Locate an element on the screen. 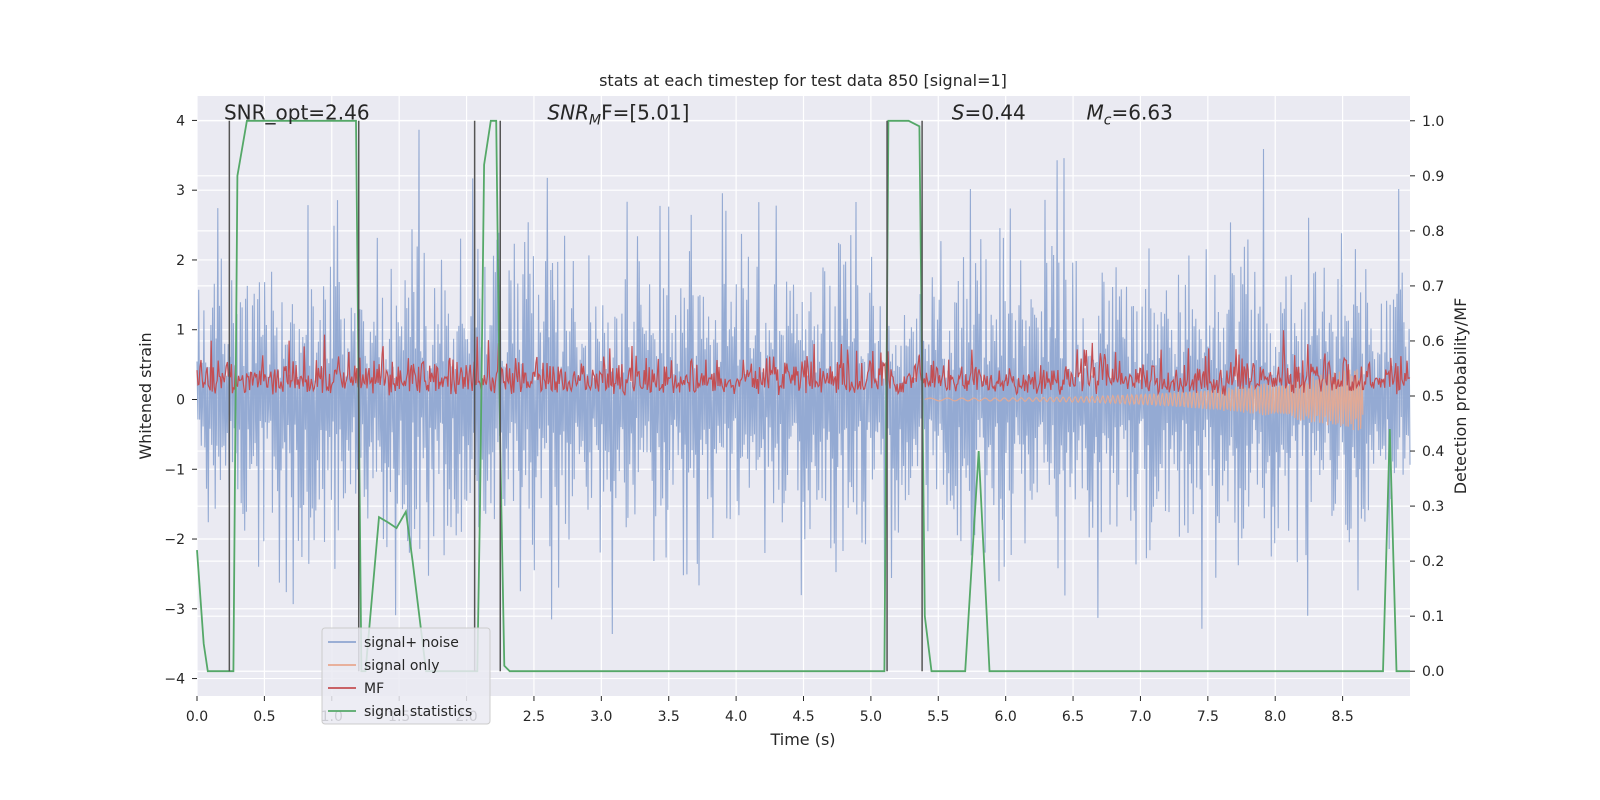  x-tick-label: 0.0 is located at coordinates (197, 717).